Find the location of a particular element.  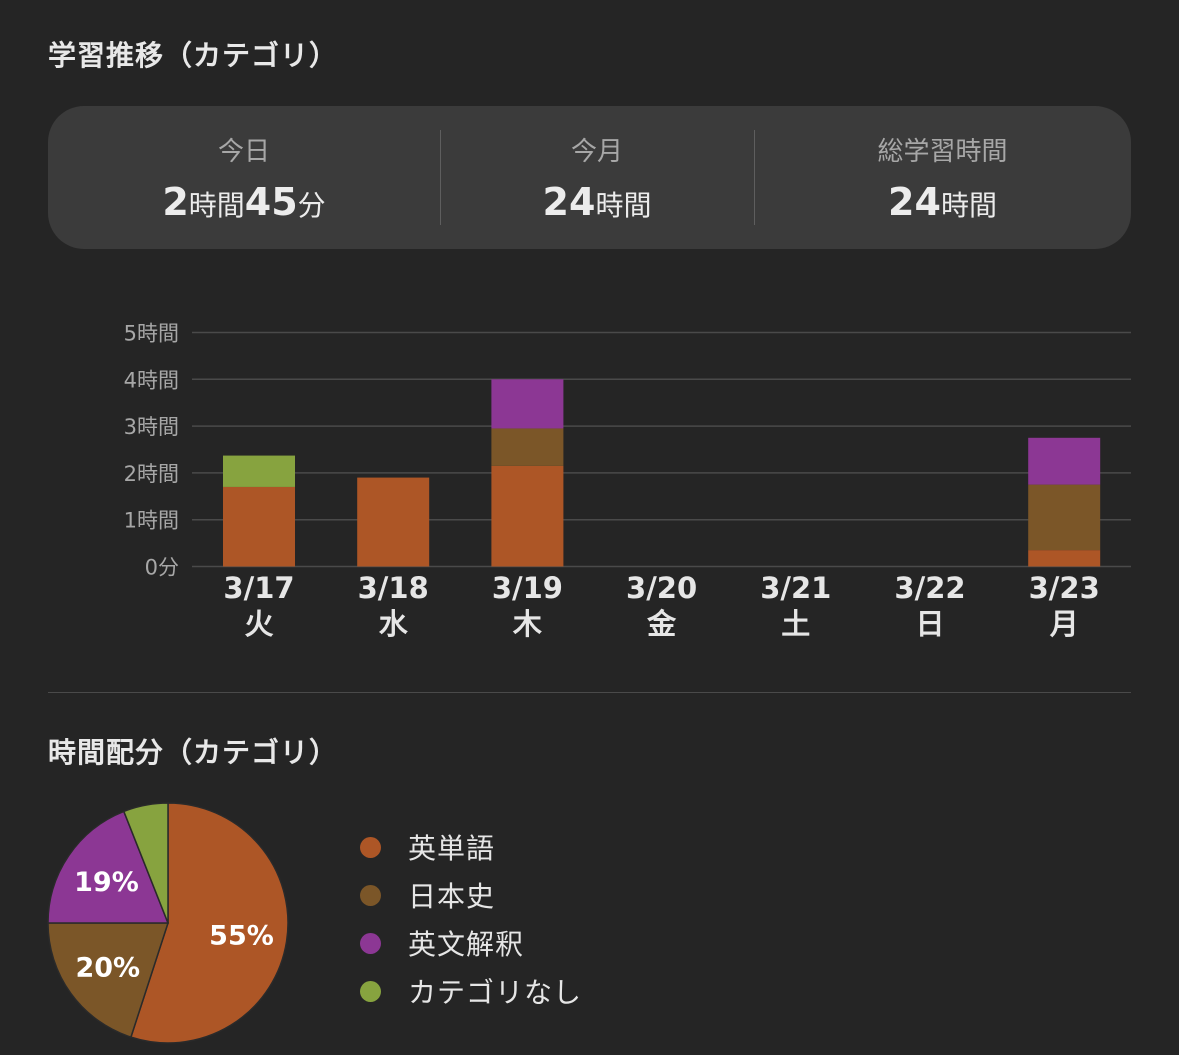

section-divider is located at coordinates (589, 692).